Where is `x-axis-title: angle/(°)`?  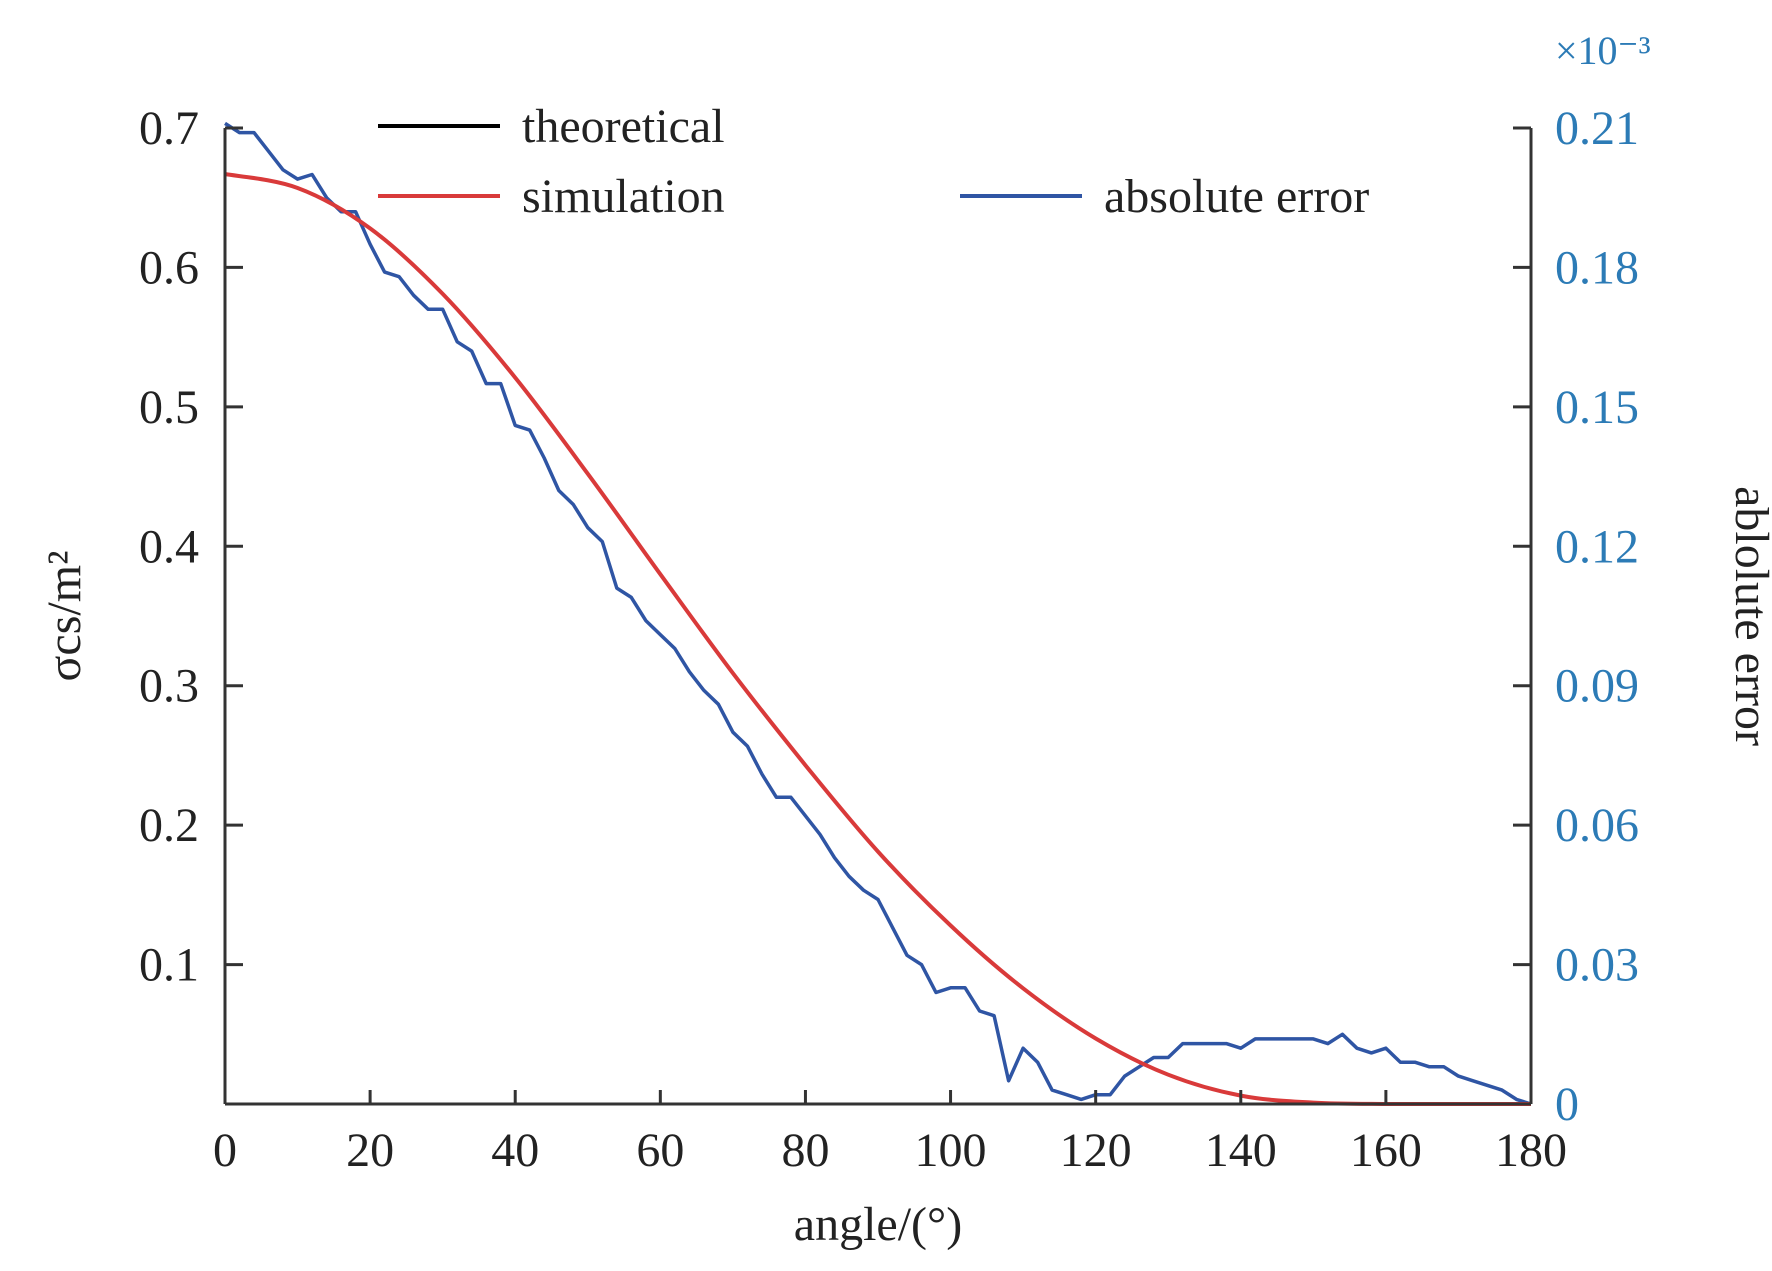 x-axis-title: angle/(°) is located at coordinates (878, 1224).